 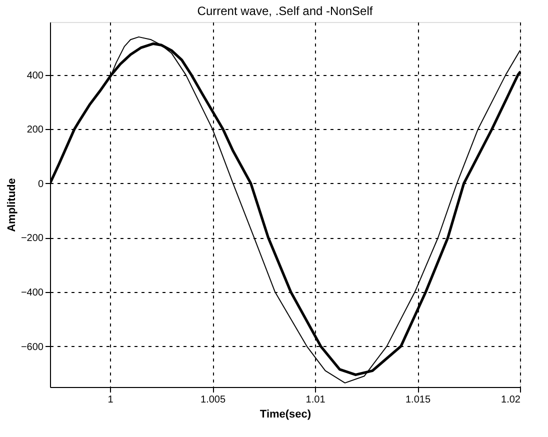 I want to click on x-tick-label: 1.02, so click(x=511, y=400).